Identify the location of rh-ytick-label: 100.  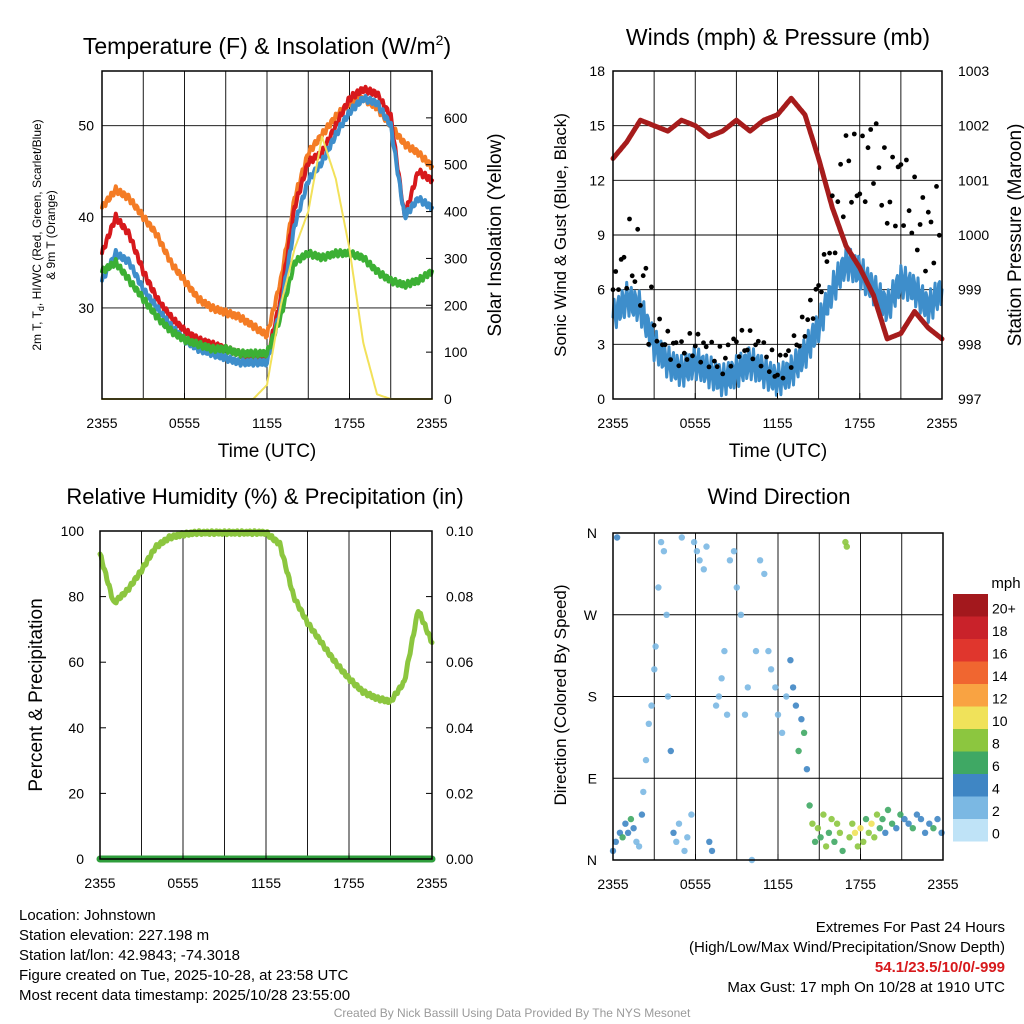
(73, 531).